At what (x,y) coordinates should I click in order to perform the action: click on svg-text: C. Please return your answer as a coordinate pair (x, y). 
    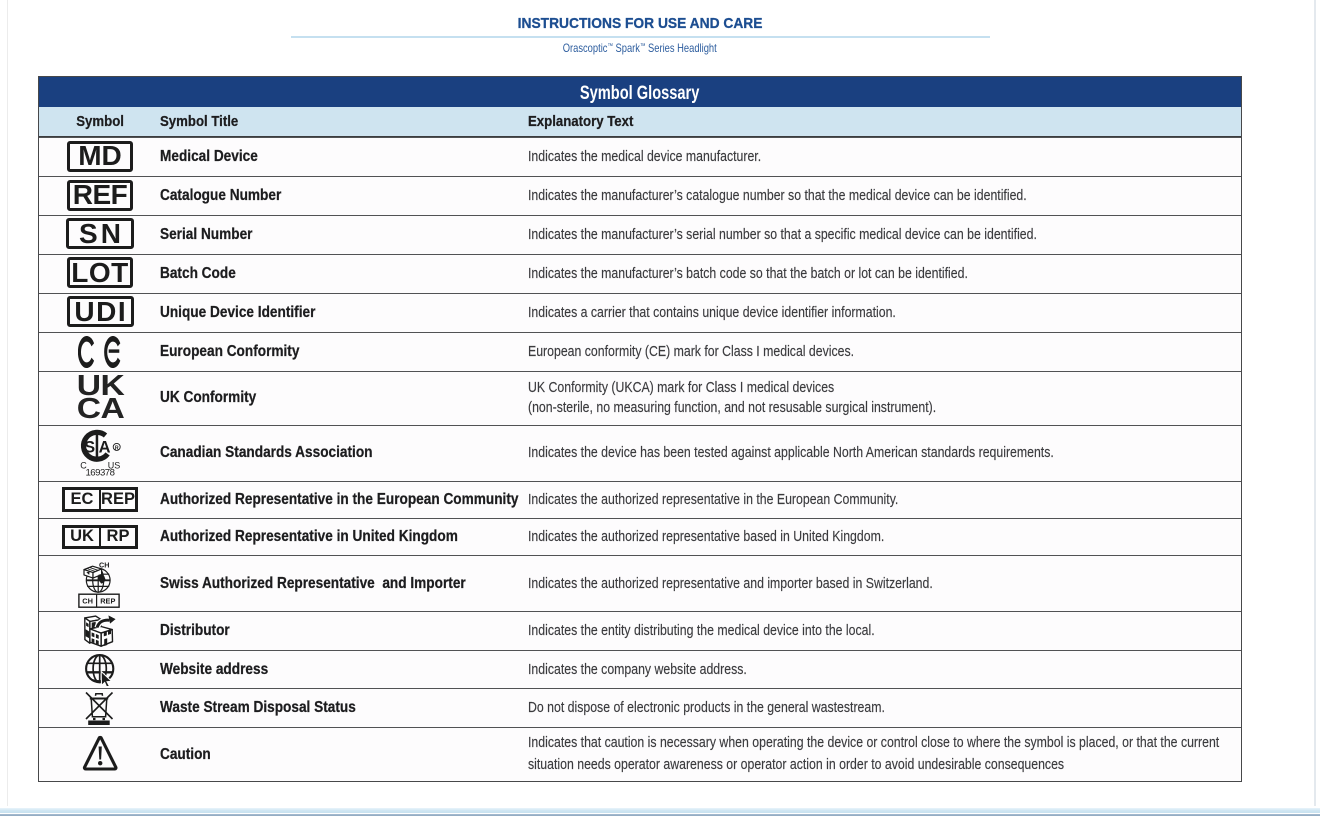
    Looking at the image, I should click on (83, 466).